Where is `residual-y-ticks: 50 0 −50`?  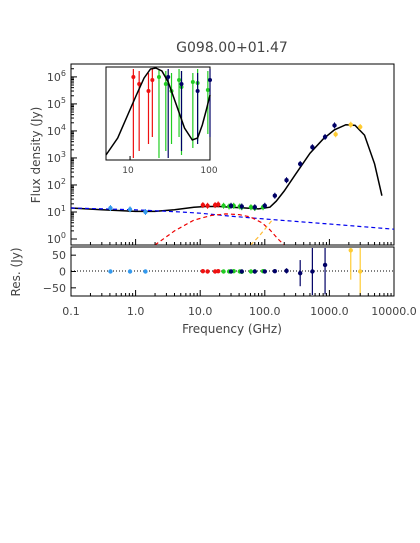 residual-y-ticks: 50 0 −50 is located at coordinates (59, 272).